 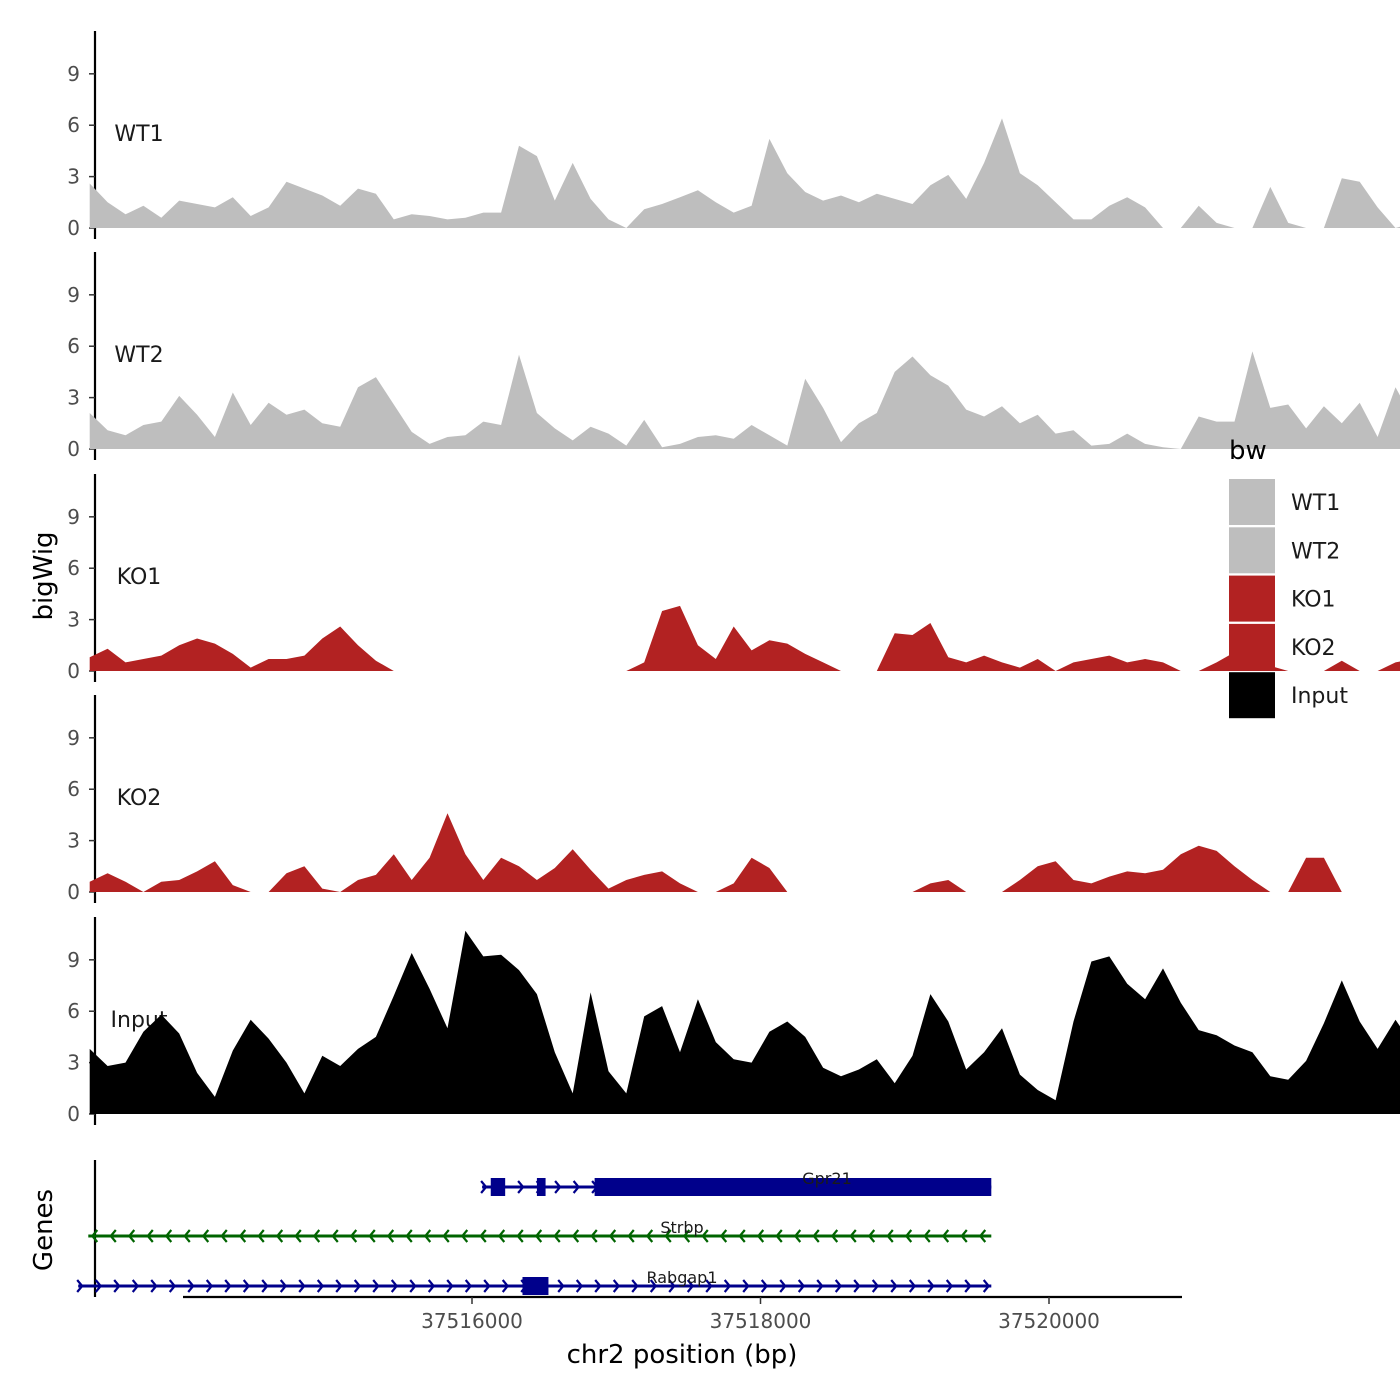 I want to click on area-input, so click(x=744, y=1022).